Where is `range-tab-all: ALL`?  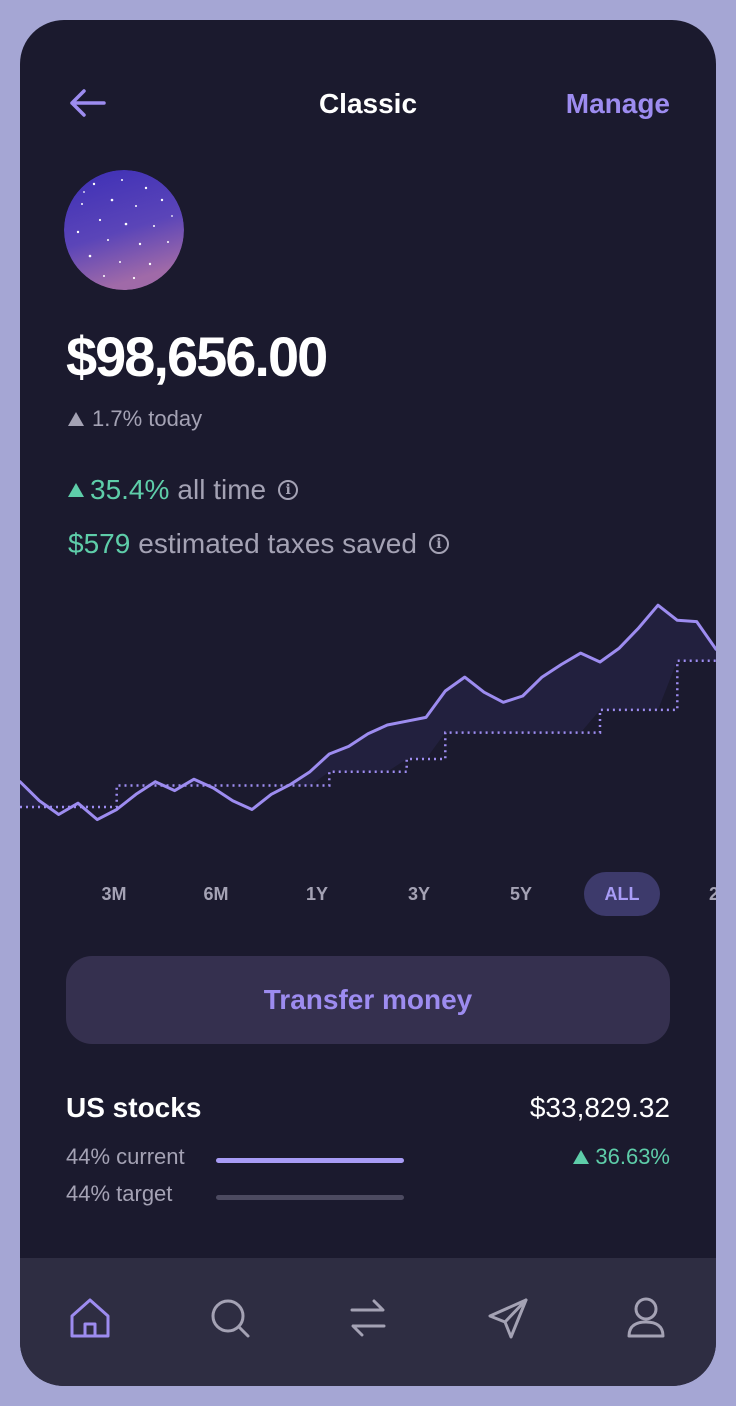
range-tab-all: ALL is located at coordinates (622, 894).